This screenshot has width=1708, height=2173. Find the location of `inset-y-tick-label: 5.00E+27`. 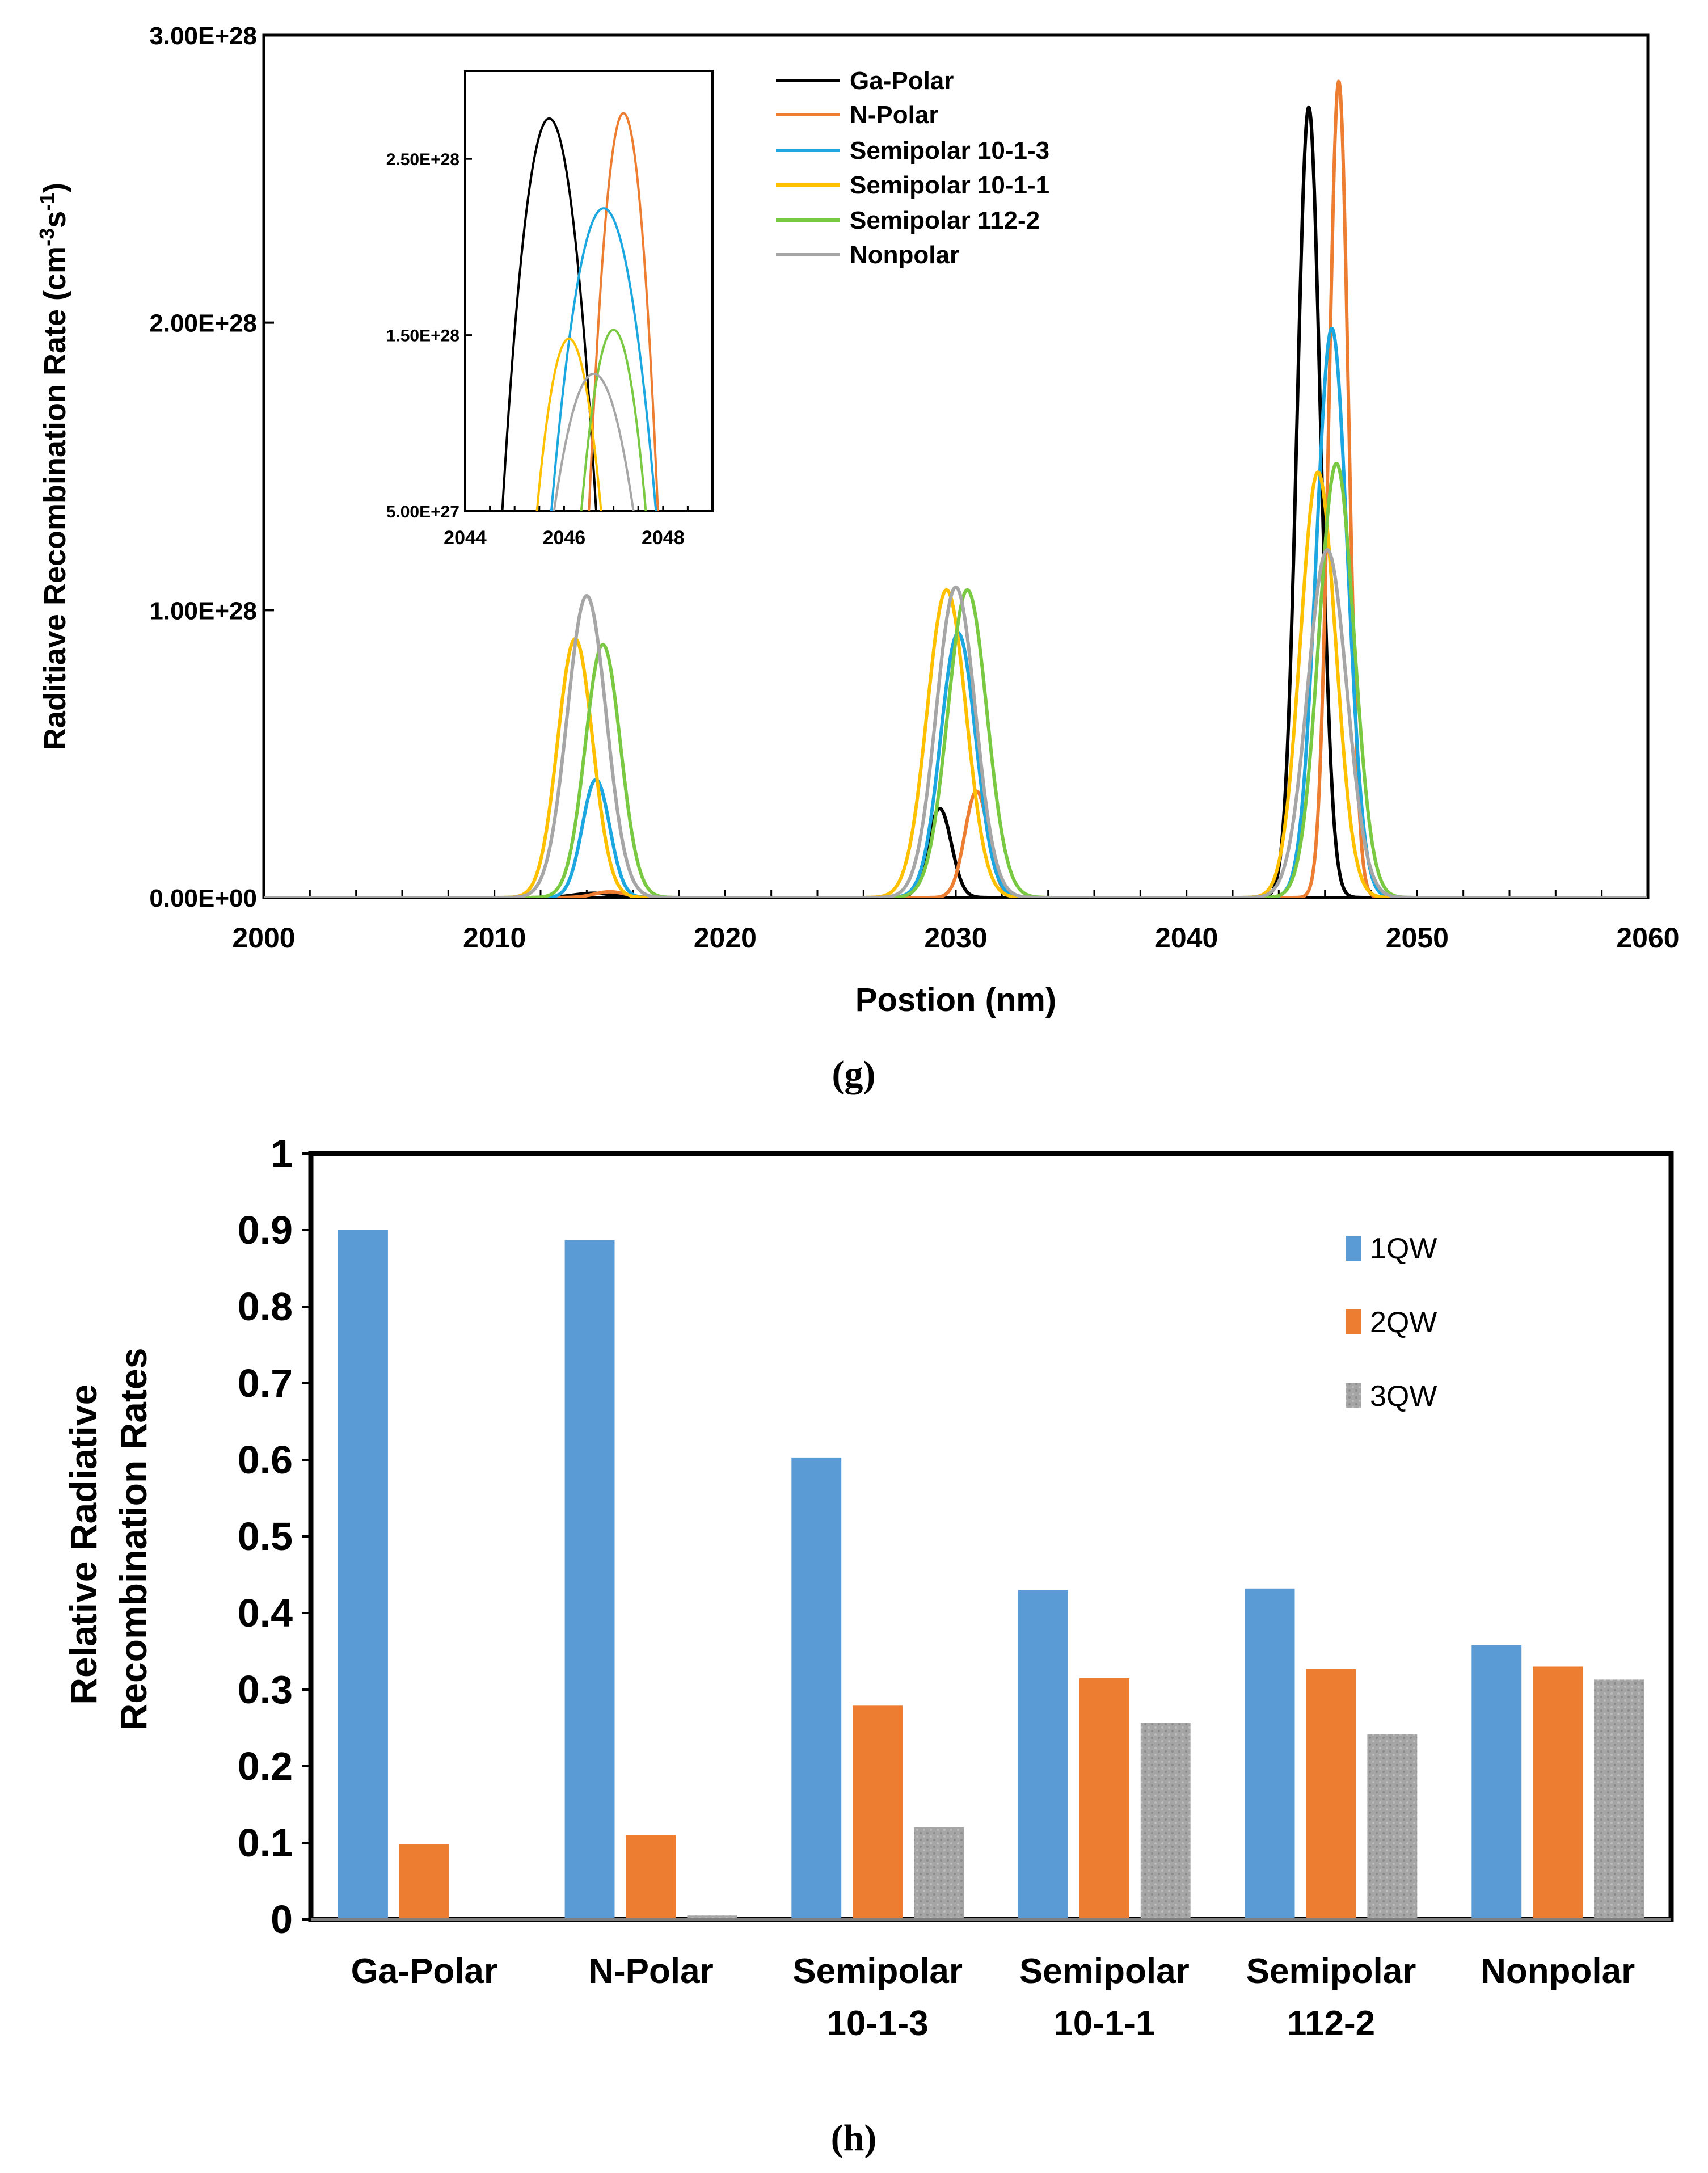

inset-y-tick-label: 5.00E+27 is located at coordinates (422, 512).